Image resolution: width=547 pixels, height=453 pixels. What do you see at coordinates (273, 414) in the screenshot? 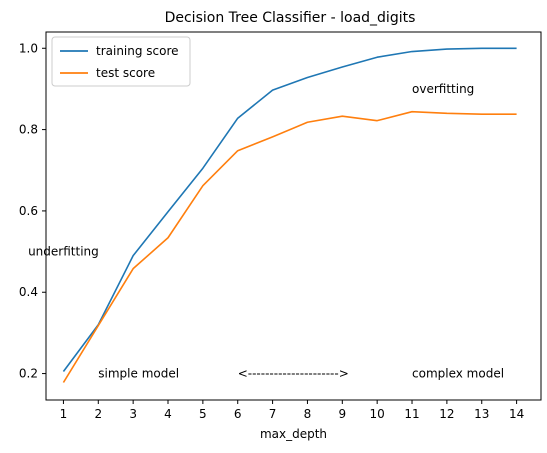
I see `x-tick-label: 7` at bounding box center [273, 414].